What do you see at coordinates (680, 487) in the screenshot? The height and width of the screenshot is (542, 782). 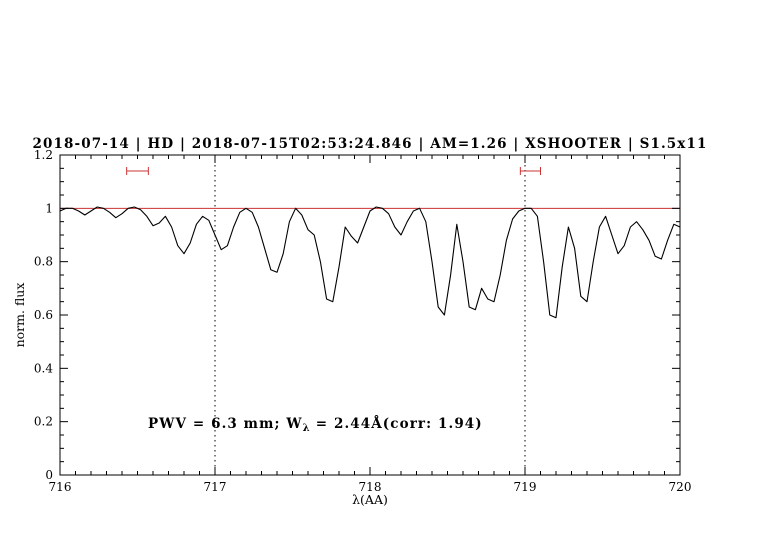 I see `x-tick-label: 720` at bounding box center [680, 487].